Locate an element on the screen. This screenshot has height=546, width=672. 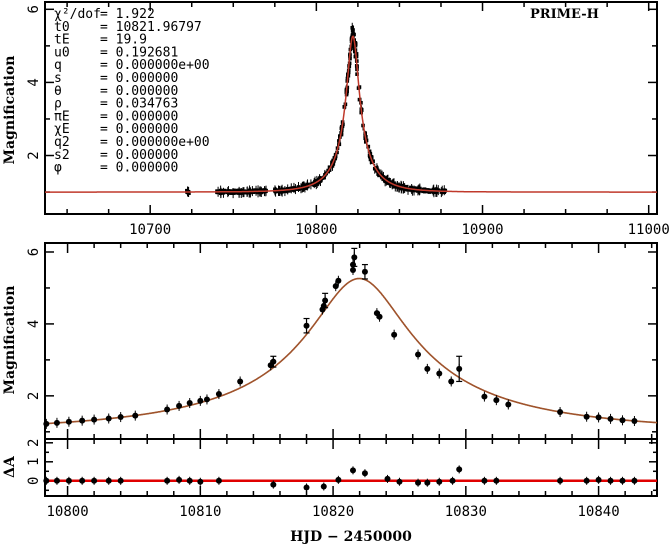
parameter-label: ρ is located at coordinates (58, 104).